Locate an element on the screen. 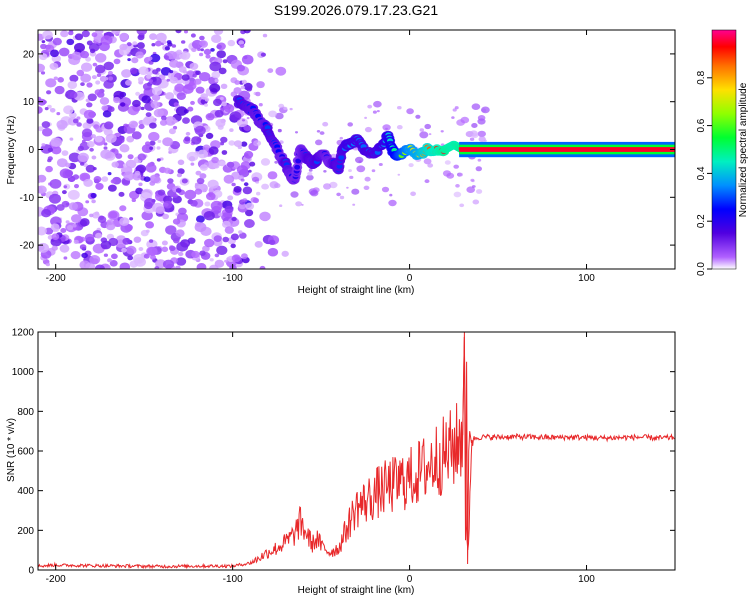 This screenshot has height=600, width=750. x-tick-label: -200 is located at coordinates (56, 579).